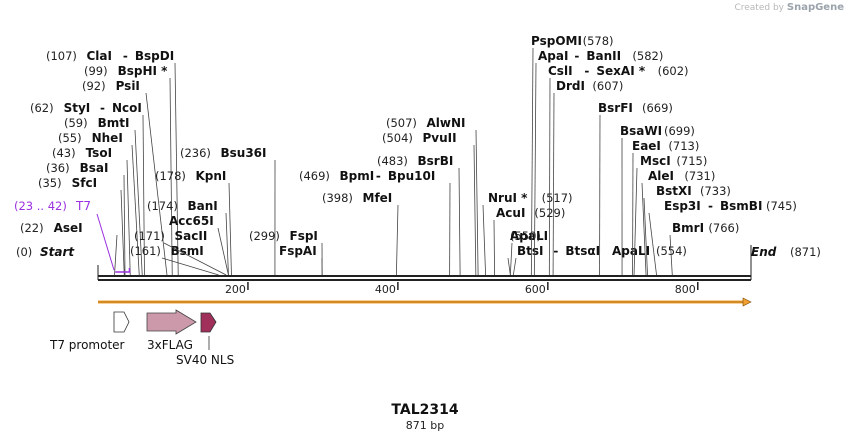 The width and height of the screenshot is (850, 442). I want to click on restriction-site: ApaI - BanII (582), so click(598, 162).